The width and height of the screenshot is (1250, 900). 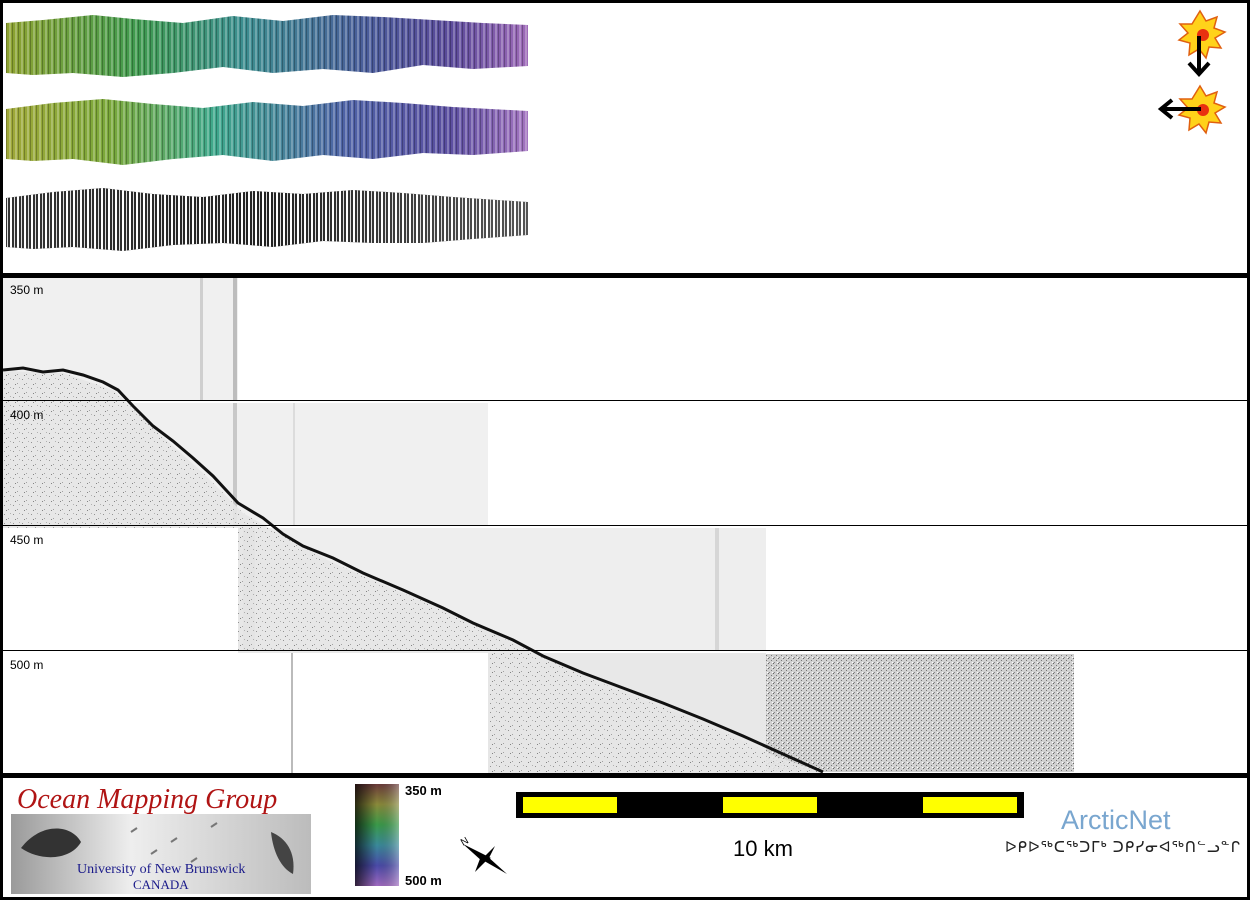 What do you see at coordinates (161, 884) in the screenshot?
I see `omg-country: CANADA` at bounding box center [161, 884].